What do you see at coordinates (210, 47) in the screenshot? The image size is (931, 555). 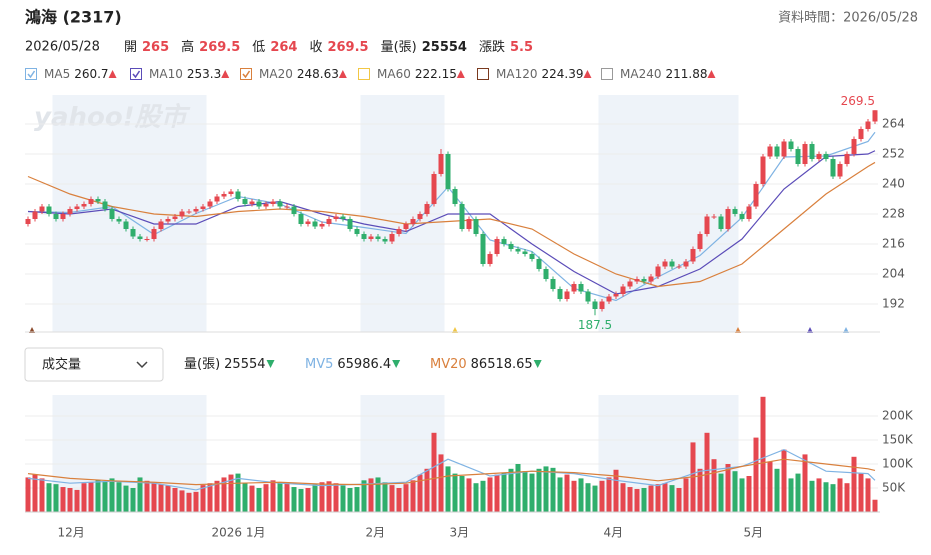 I see `quote-field: 高 269.5` at bounding box center [210, 47].